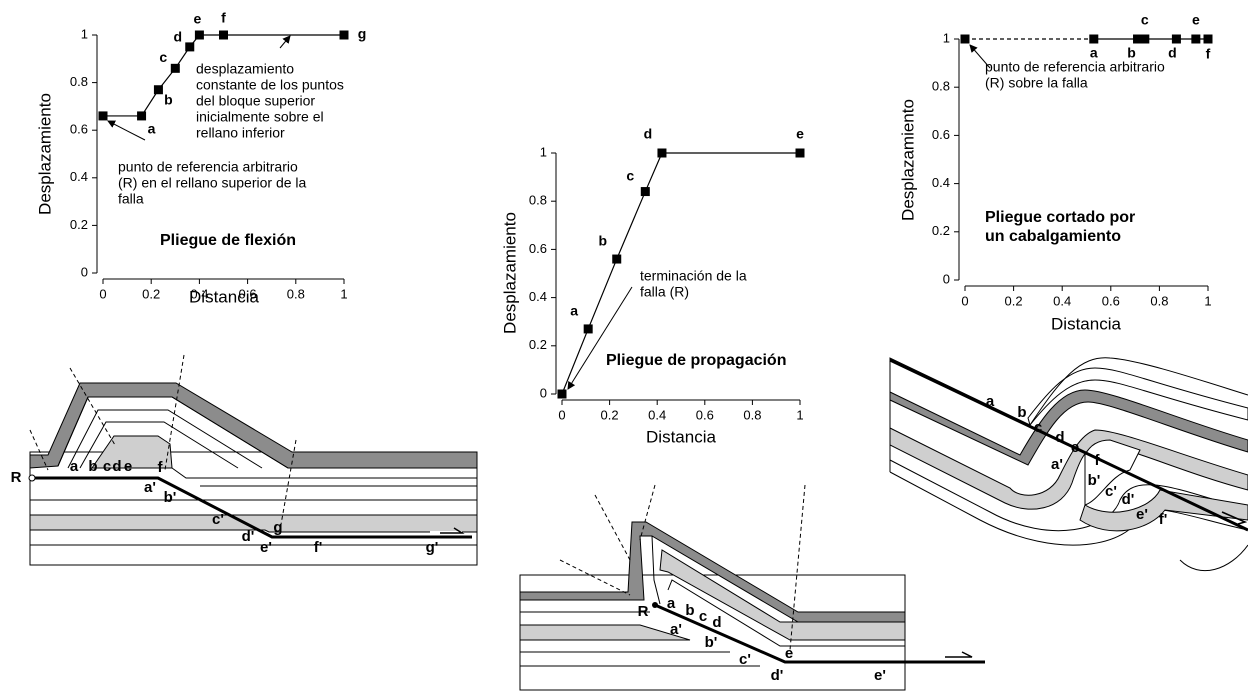 This screenshot has height=691, width=1248. Describe the element at coordinates (161, 467) in the screenshot. I see `diagram-label: f` at that location.